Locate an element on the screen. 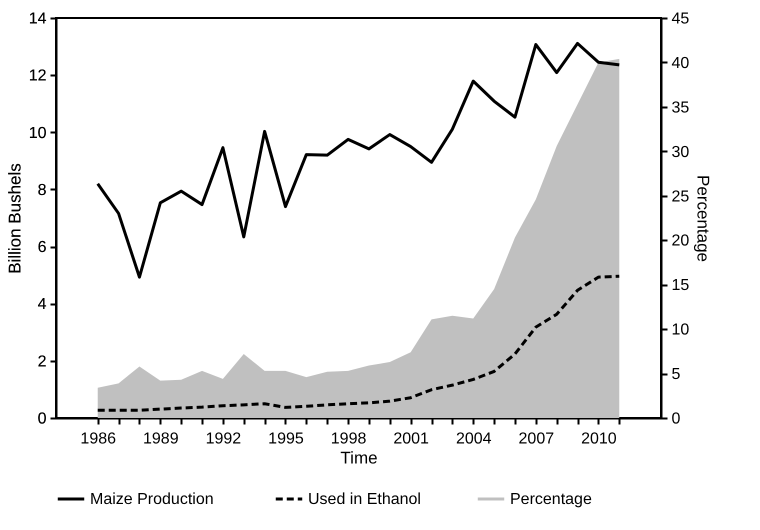  y2-tick-label: 30 is located at coordinates (681, 152).